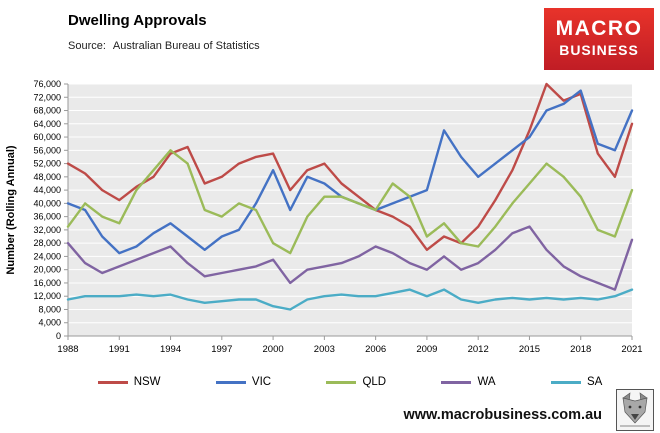  I want to click on x-tick-label: 1991, so click(119, 349).